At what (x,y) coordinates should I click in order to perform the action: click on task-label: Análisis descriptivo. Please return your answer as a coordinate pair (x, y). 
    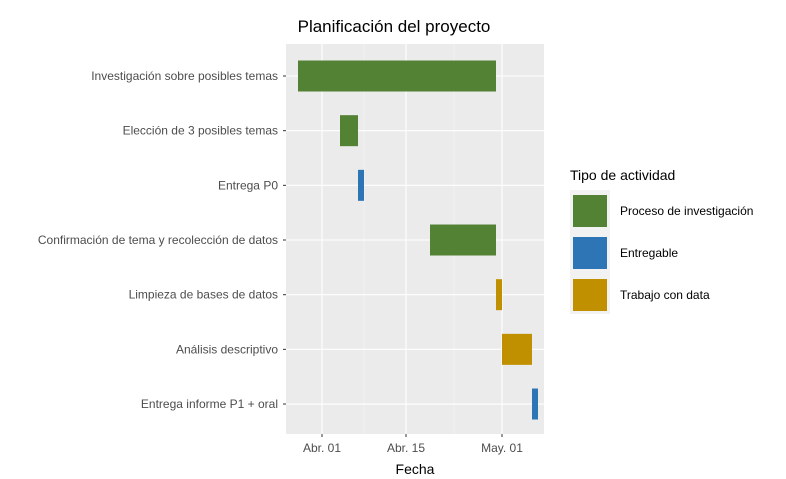
    Looking at the image, I should click on (227, 349).